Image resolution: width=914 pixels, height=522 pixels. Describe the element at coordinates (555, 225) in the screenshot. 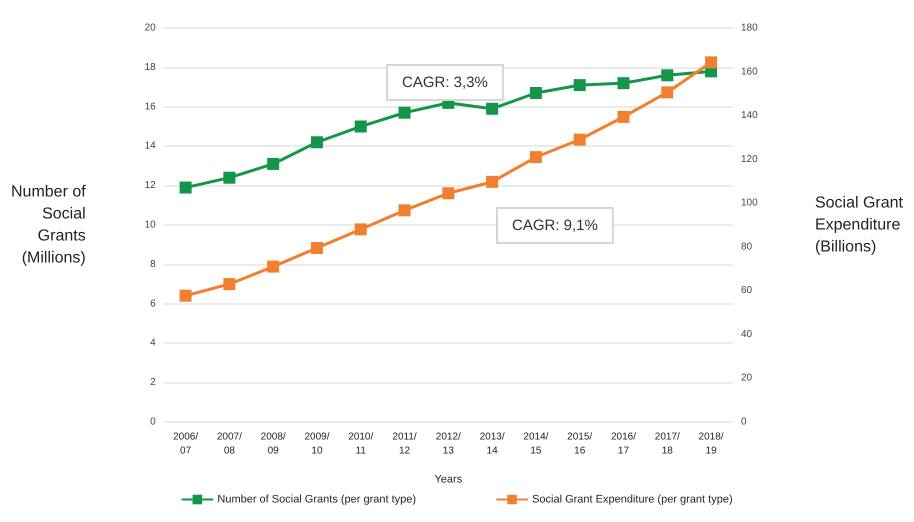

I see `annotation: CAGR: 9,1%` at that location.